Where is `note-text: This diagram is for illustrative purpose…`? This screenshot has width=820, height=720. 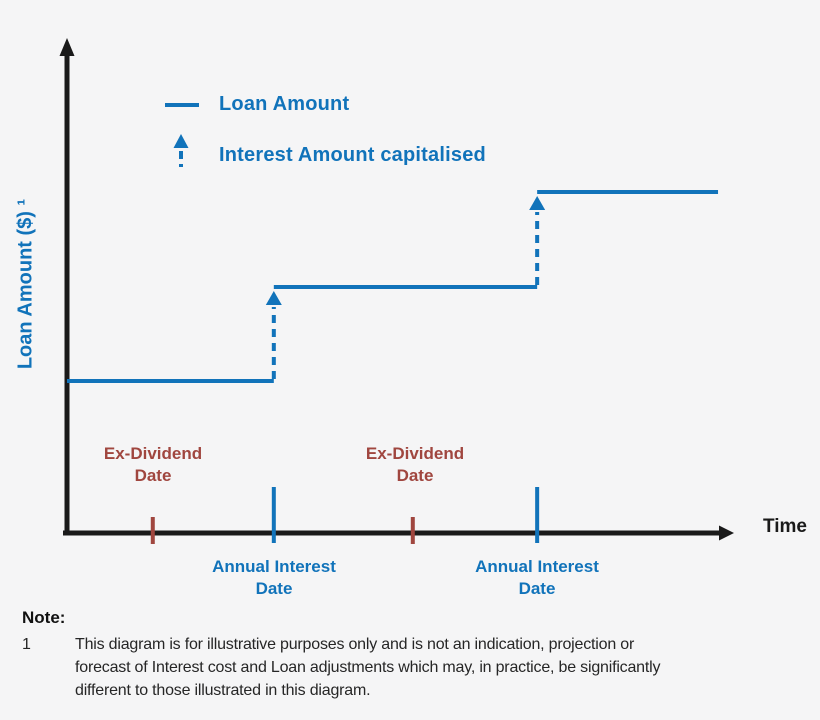 note-text: This diagram is for illustrative purpose… is located at coordinates (367, 667).